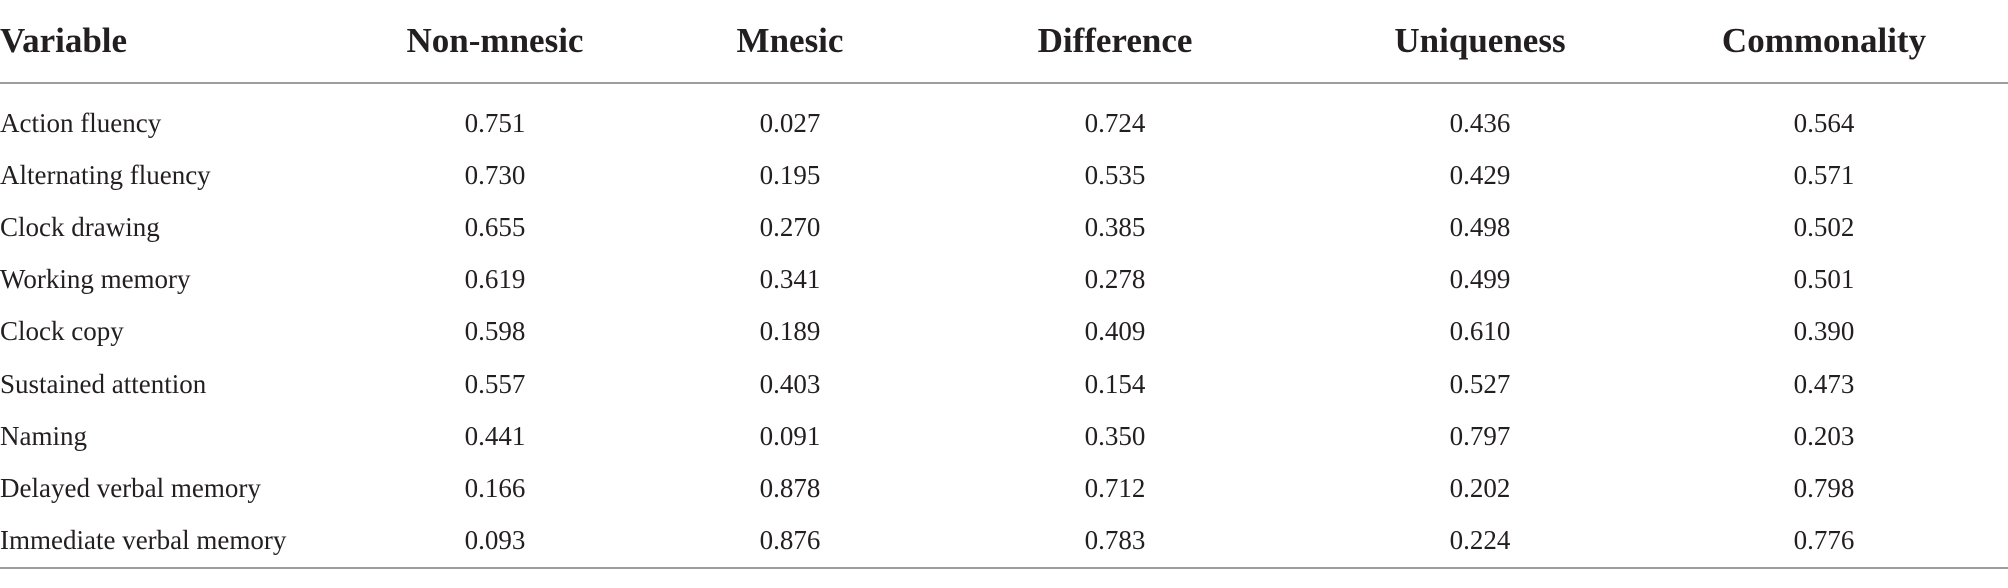 Image resolution: width=2008 pixels, height=588 pixels. I want to click on cell-uniqueness: 0.797, so click(1480, 435).